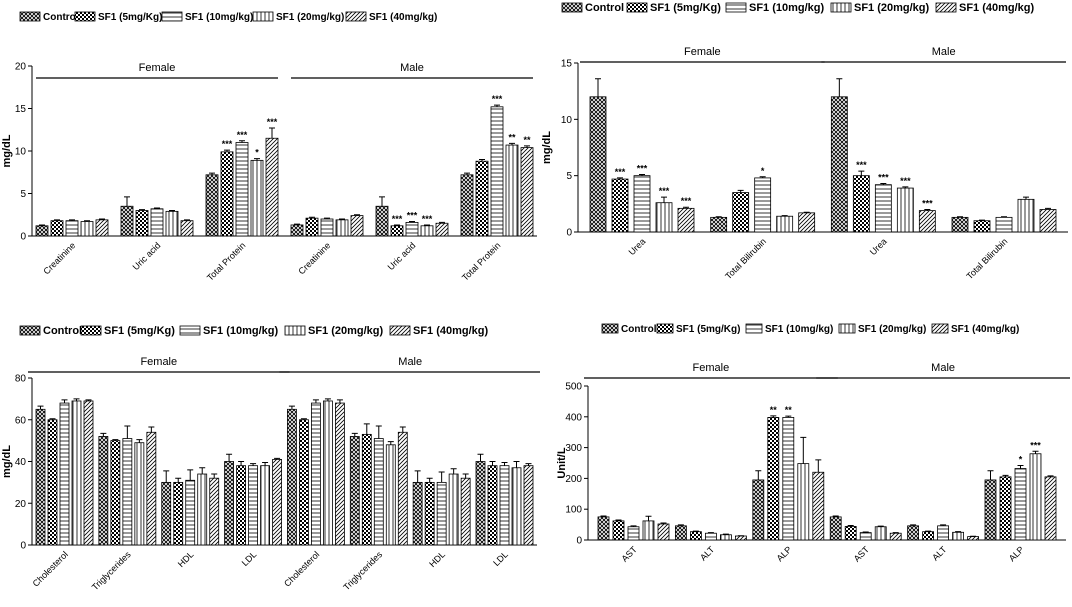 This screenshot has height=607, width=1072. I want to click on significance-marker: **, so click(774, 410).